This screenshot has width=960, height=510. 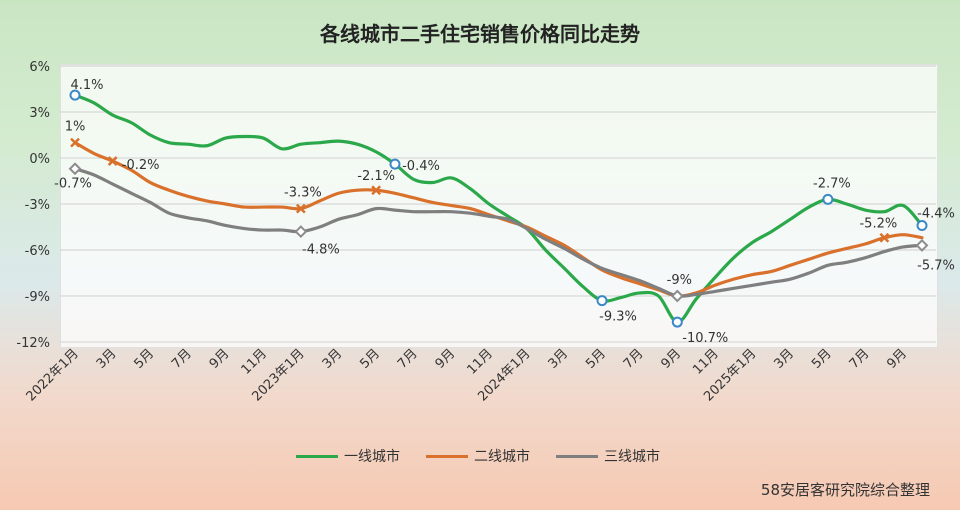 What do you see at coordinates (502, 457) in the screenshot?
I see `legend-label-tier2: 二线城市` at bounding box center [502, 457].